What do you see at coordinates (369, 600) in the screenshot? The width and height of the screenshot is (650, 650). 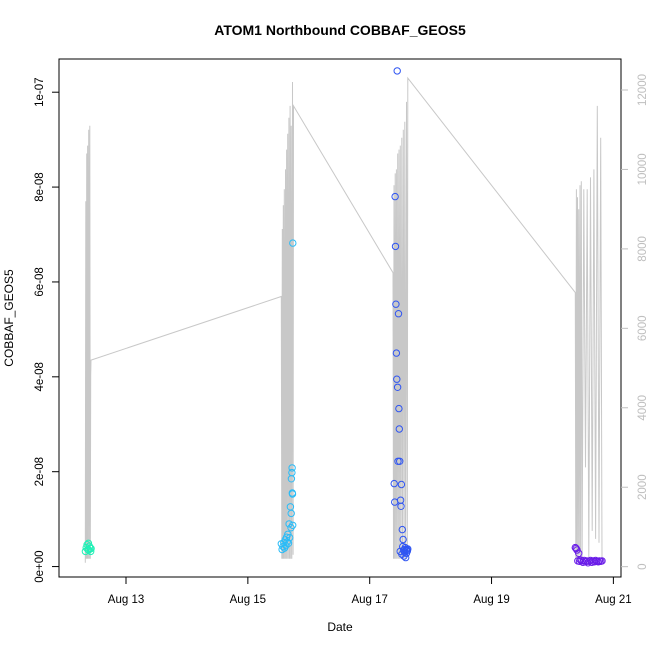 I see `x-tick-label: Aug 17` at bounding box center [369, 600].